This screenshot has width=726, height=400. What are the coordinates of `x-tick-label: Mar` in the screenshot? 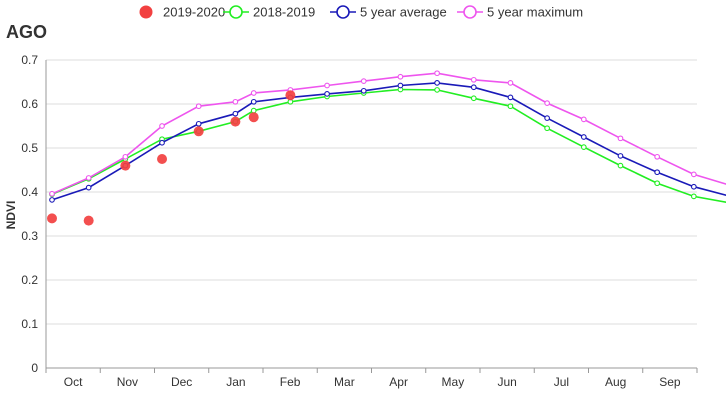 It's located at (344, 382).